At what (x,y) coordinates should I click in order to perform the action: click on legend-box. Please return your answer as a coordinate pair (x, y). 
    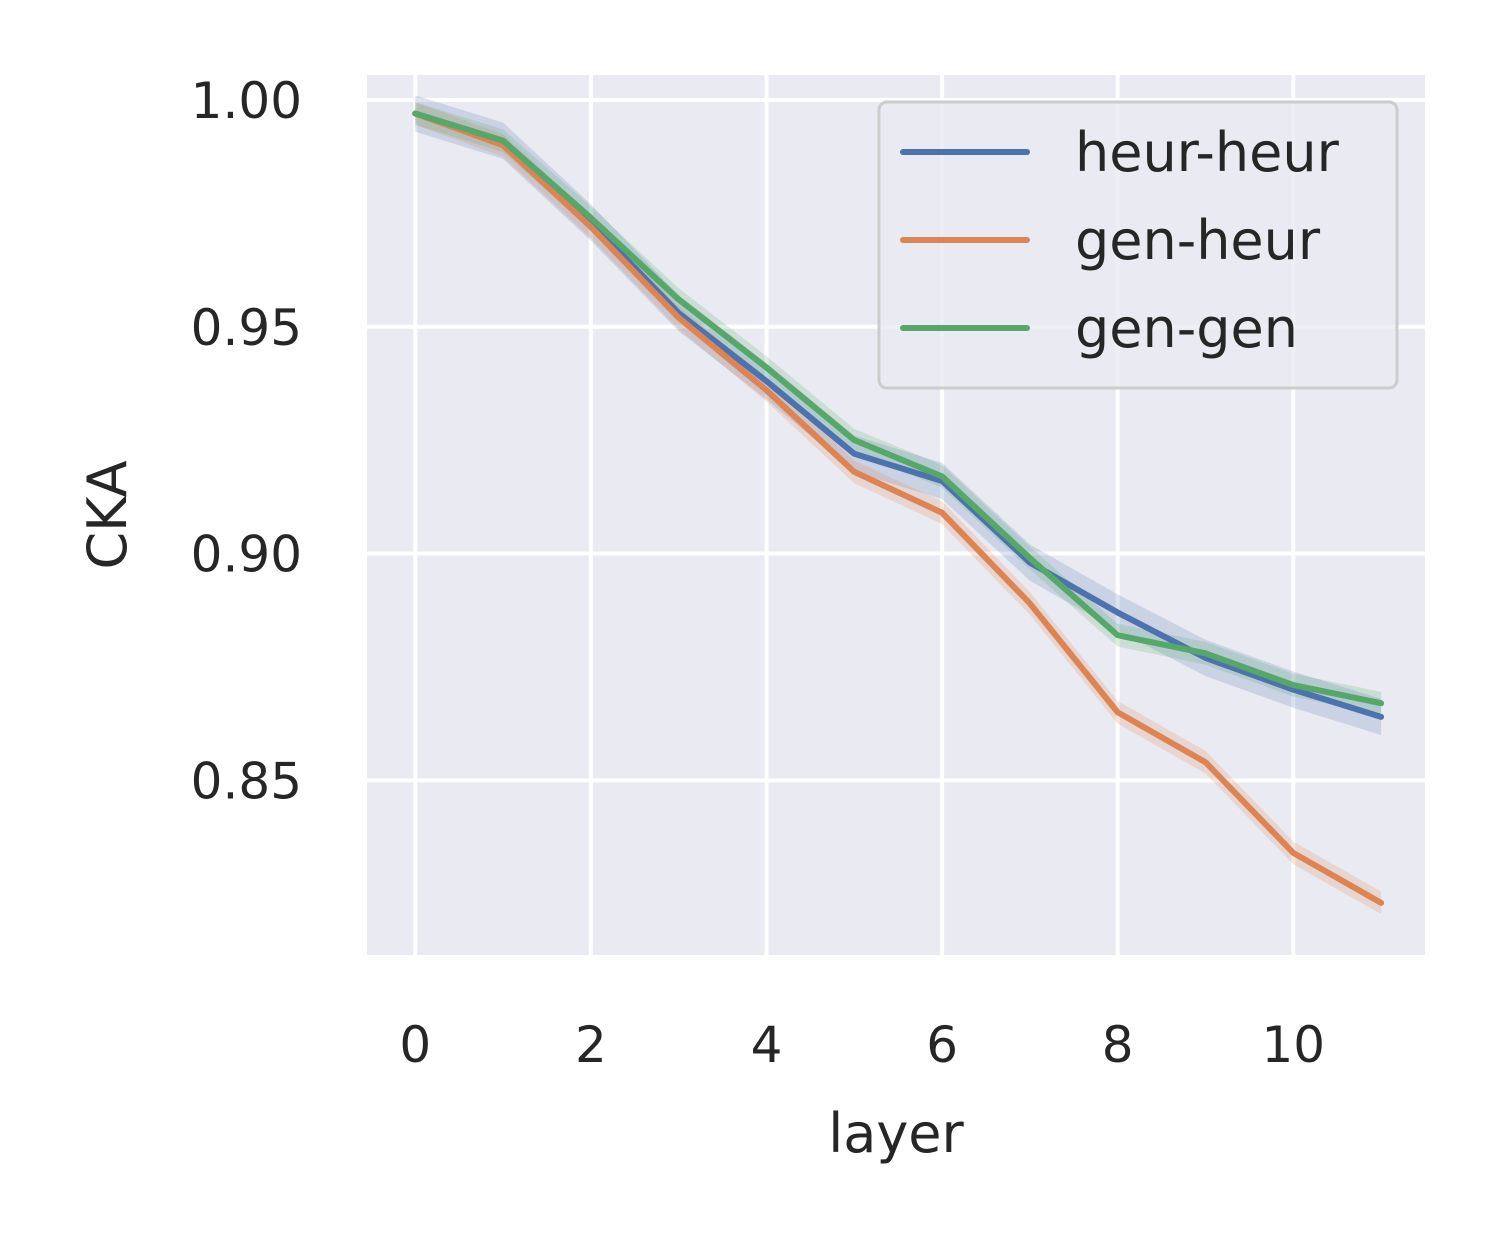
    Looking at the image, I should click on (1138, 245).